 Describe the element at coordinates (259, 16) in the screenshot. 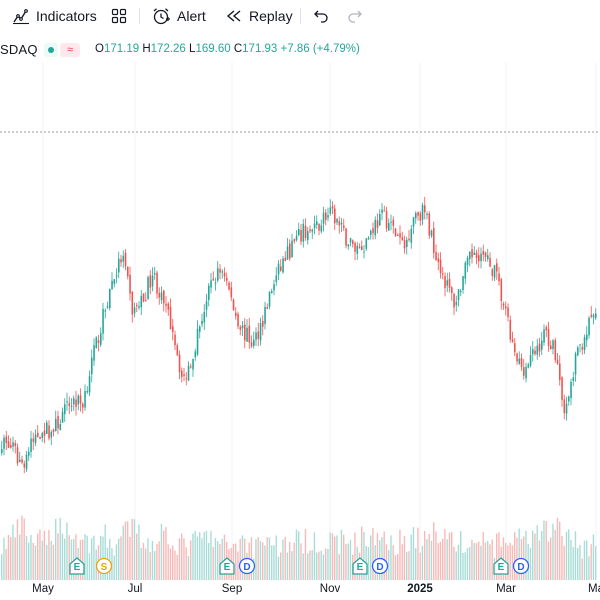

I see `replay-button: Replay` at that location.